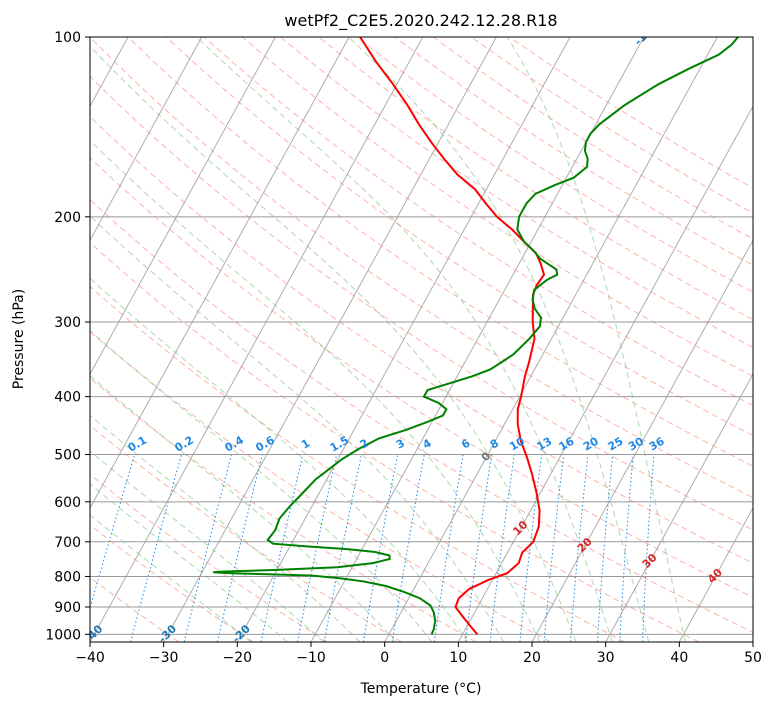 Image resolution: width=775 pixels, height=708 pixels. What do you see at coordinates (90, 658) in the screenshot?
I see `x-tick-label: −40` at bounding box center [90, 658].